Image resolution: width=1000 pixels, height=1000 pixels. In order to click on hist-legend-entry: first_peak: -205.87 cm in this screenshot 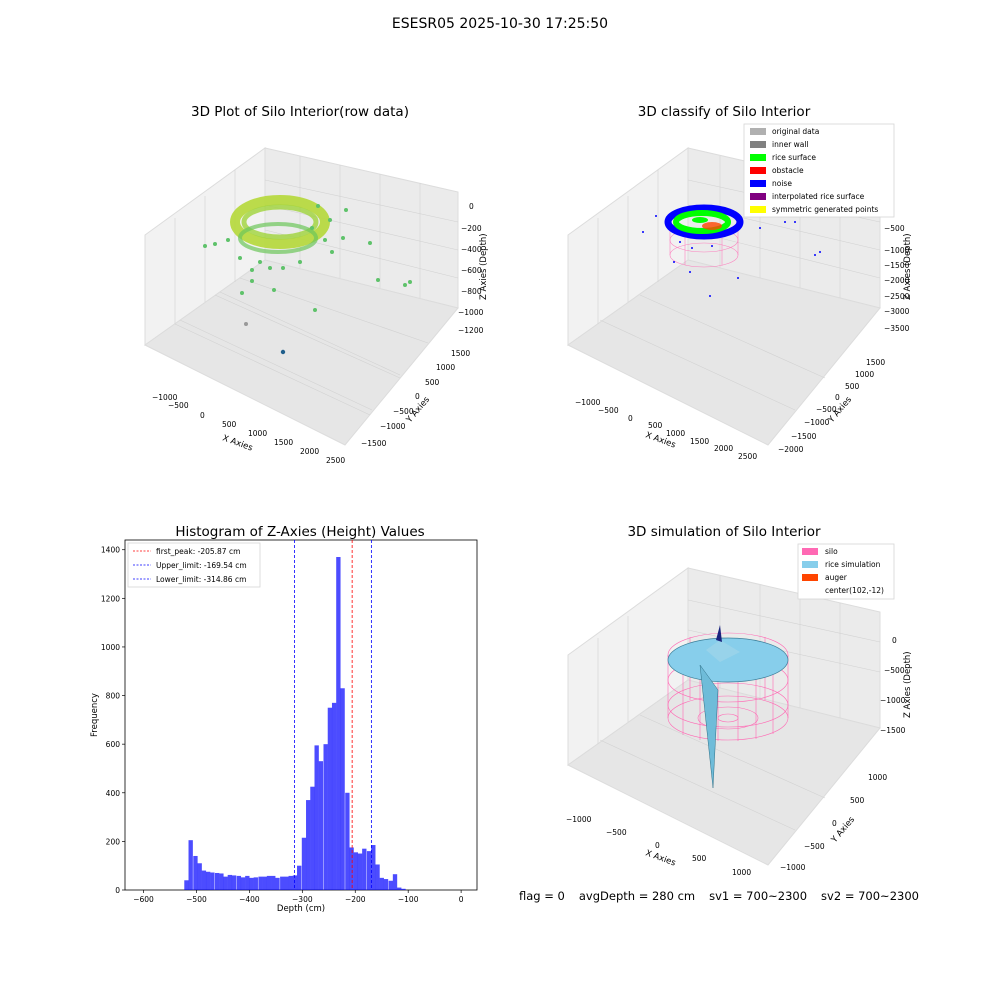, I will do `click(186, 551)`.